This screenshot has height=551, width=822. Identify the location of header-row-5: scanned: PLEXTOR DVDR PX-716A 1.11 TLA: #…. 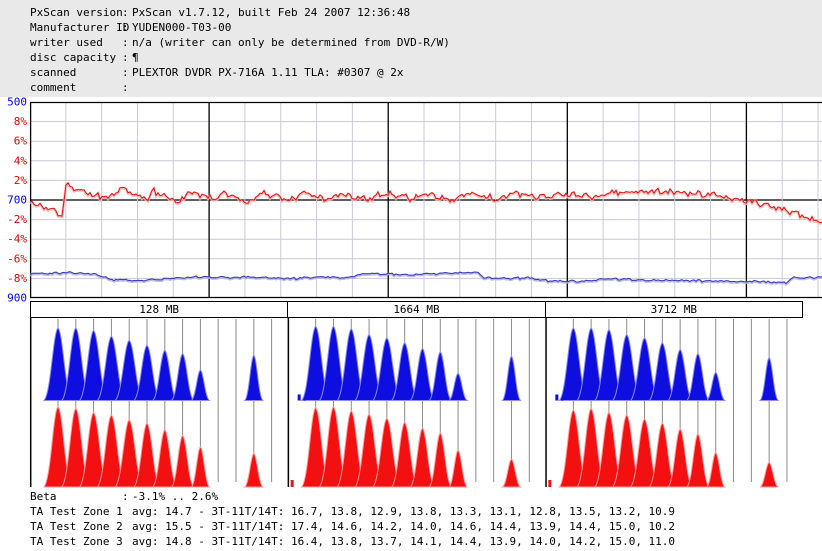
(240, 72).